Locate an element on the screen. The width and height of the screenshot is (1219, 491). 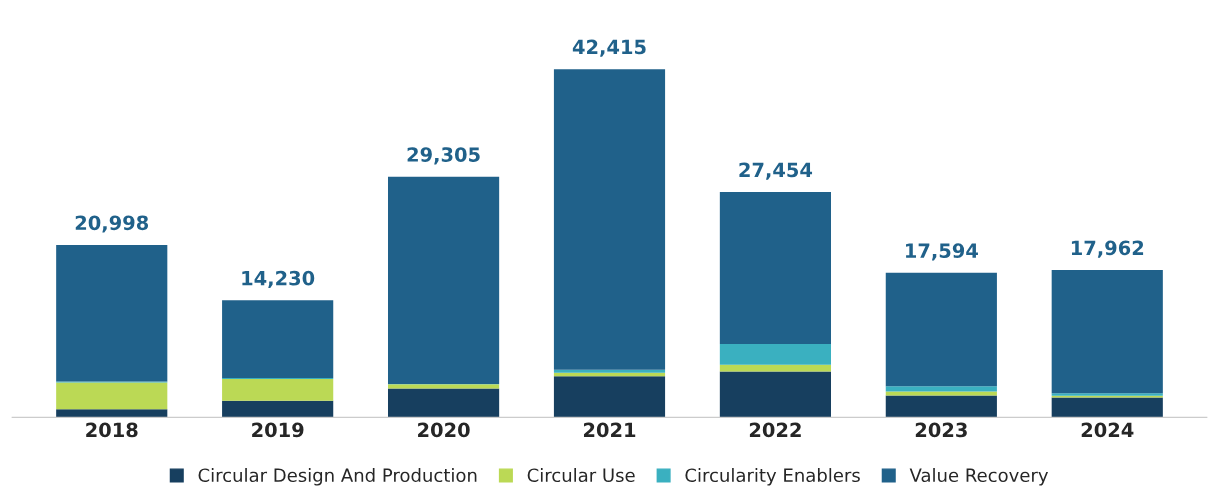
x-tick-label: 2021 is located at coordinates (609, 430).